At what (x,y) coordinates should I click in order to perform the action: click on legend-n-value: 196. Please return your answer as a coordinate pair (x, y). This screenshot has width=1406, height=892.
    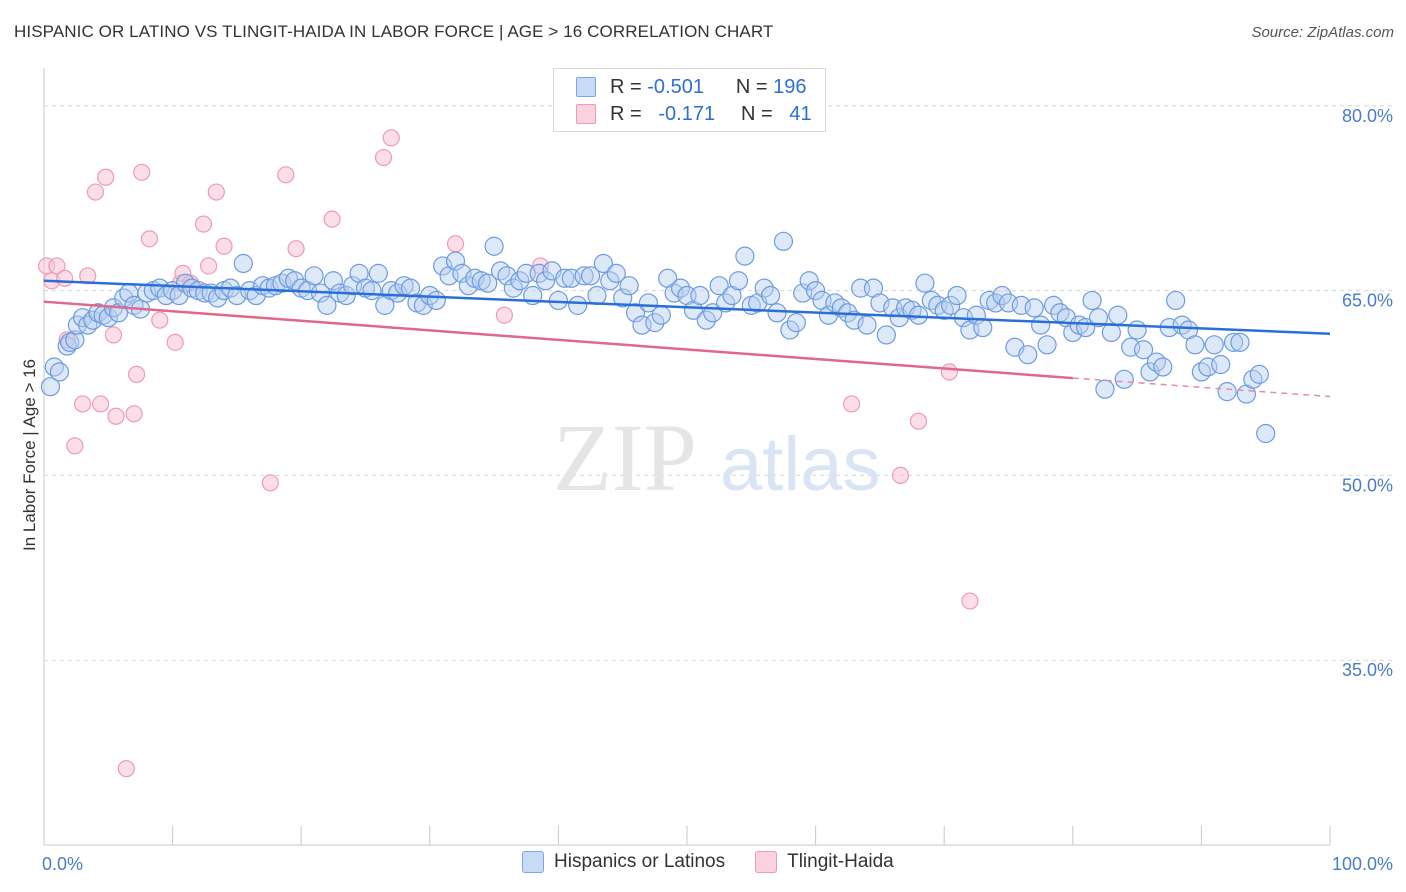
    Looking at the image, I should click on (790, 86).